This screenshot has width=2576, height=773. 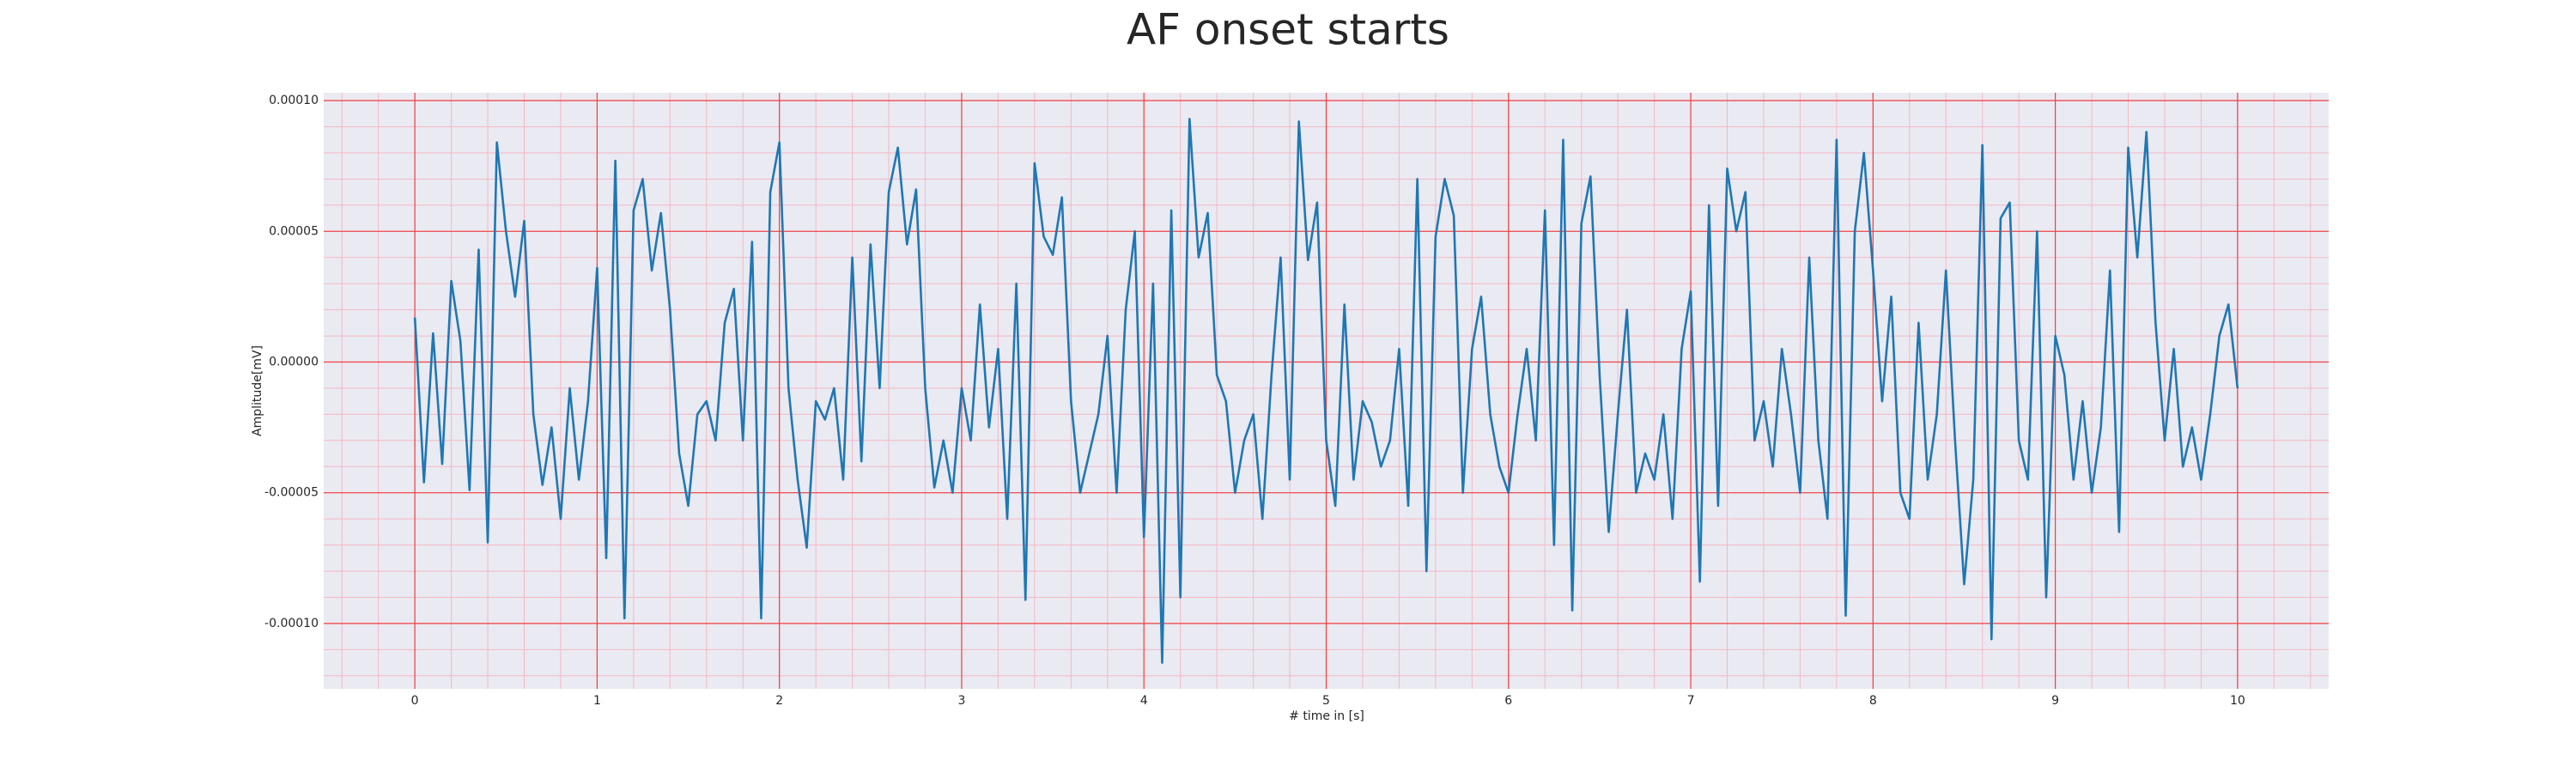 What do you see at coordinates (961, 701) in the screenshot?
I see `x-tick-label: 3` at bounding box center [961, 701].